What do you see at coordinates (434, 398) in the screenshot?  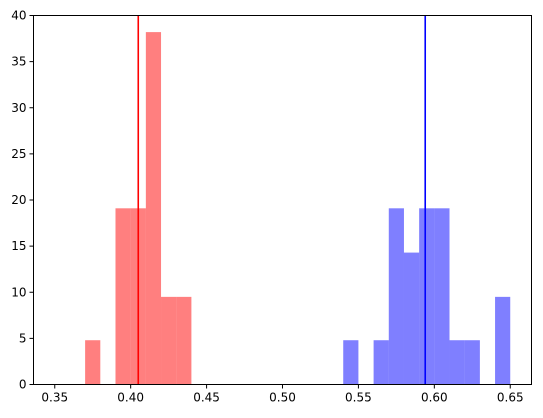 I see `x-tick-label: 0.60` at bounding box center [434, 398].